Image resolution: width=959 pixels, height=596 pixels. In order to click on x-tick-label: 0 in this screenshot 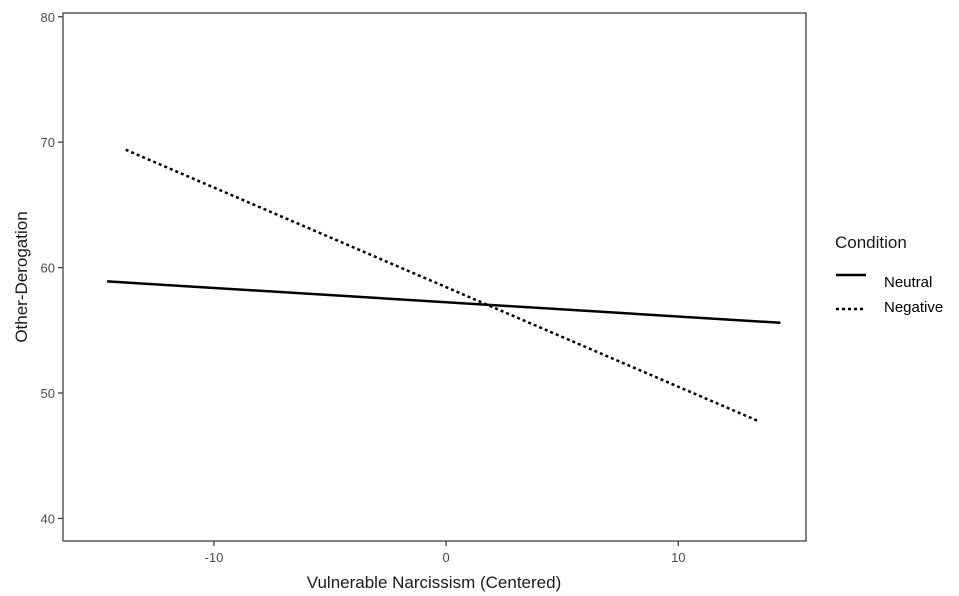, I will do `click(445, 557)`.